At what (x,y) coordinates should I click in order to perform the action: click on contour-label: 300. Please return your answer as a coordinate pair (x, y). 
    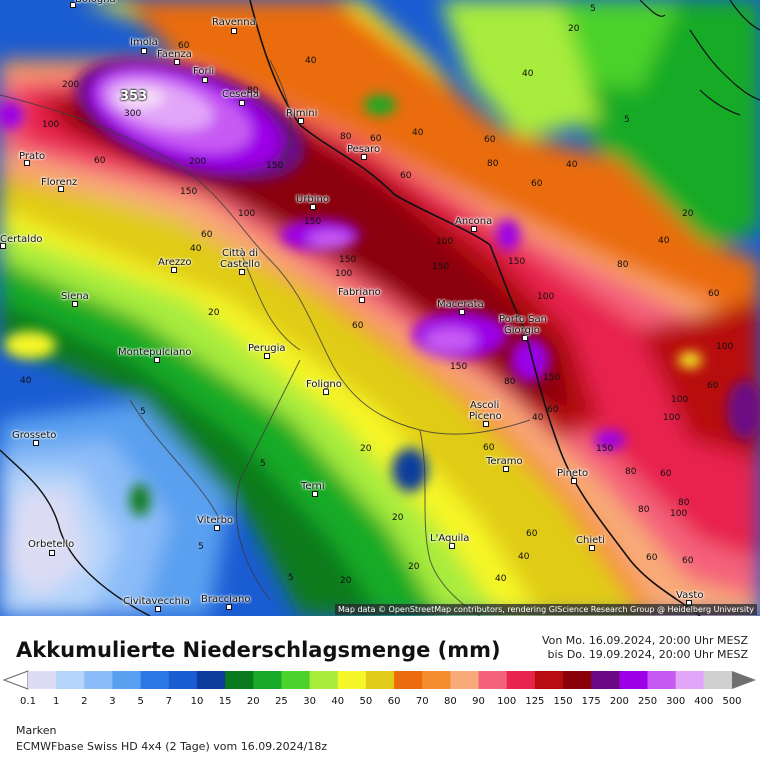
    Looking at the image, I should click on (133, 114).